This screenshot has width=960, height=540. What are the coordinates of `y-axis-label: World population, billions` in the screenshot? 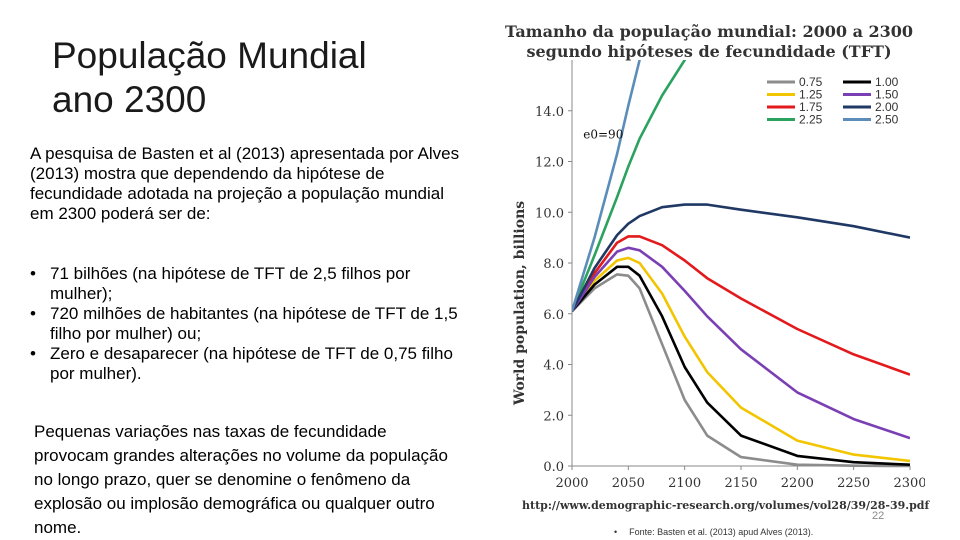 It's located at (520, 303).